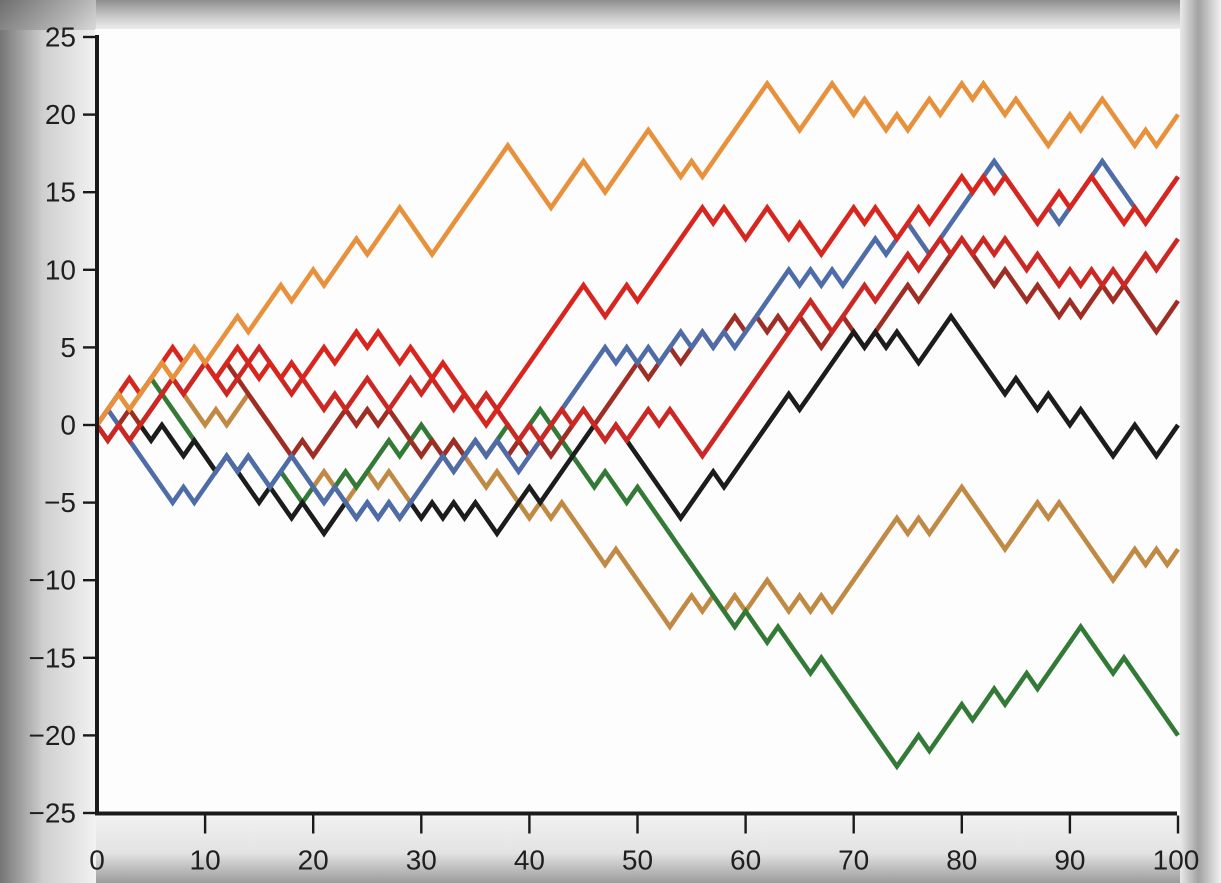 The height and width of the screenshot is (883, 1221). I want to click on x-tick-label: 0, so click(97, 860).